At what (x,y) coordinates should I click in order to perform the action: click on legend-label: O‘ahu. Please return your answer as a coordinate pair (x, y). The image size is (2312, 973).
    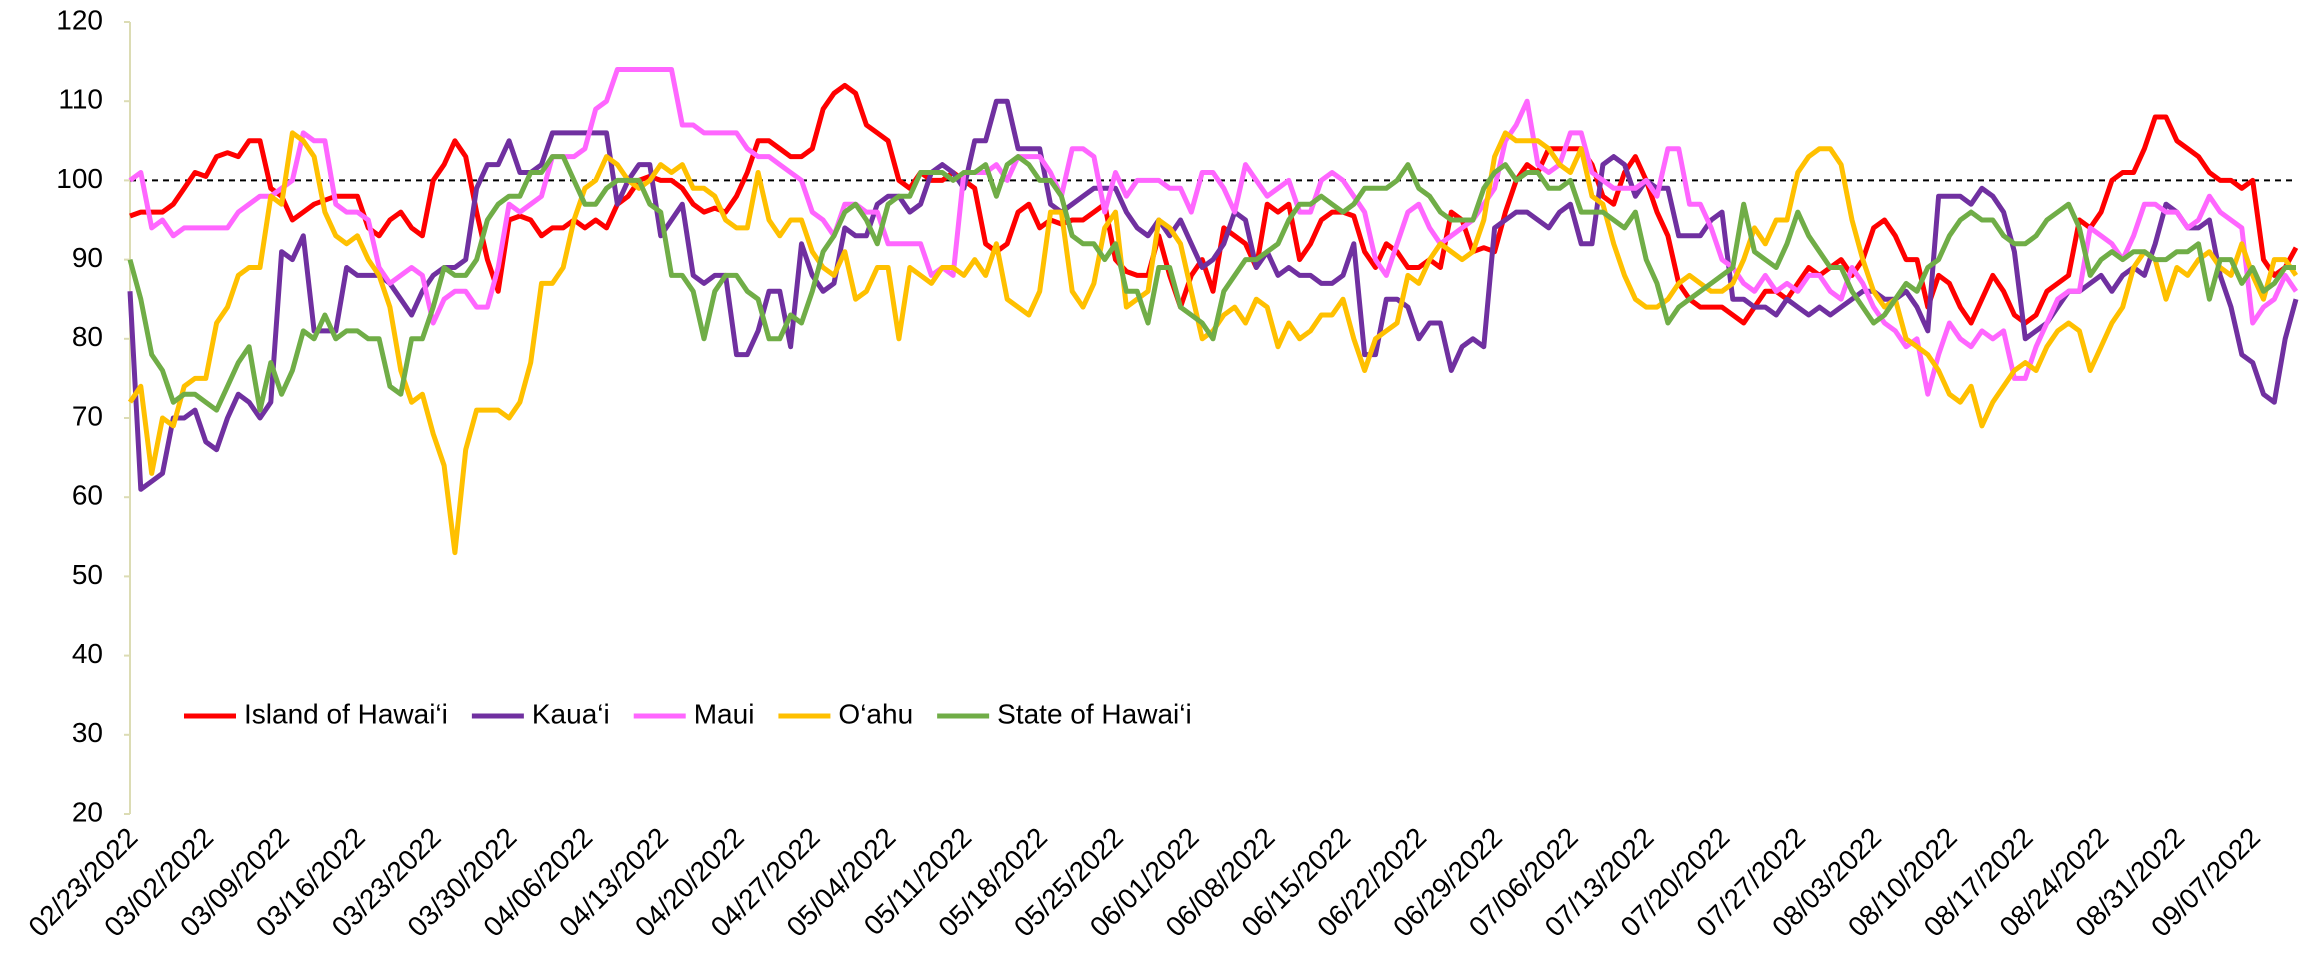
    Looking at the image, I should click on (875, 713).